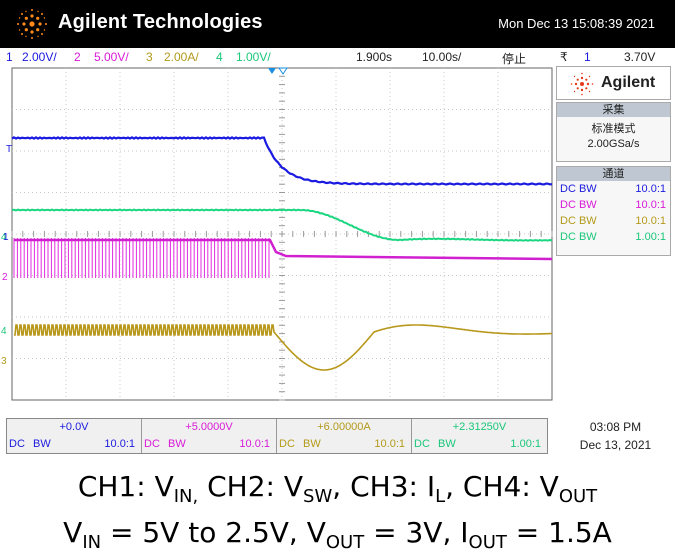 The height and width of the screenshot is (558, 675). What do you see at coordinates (152, 444) in the screenshot?
I see `ch2-bottom-coupling: DC` at bounding box center [152, 444].